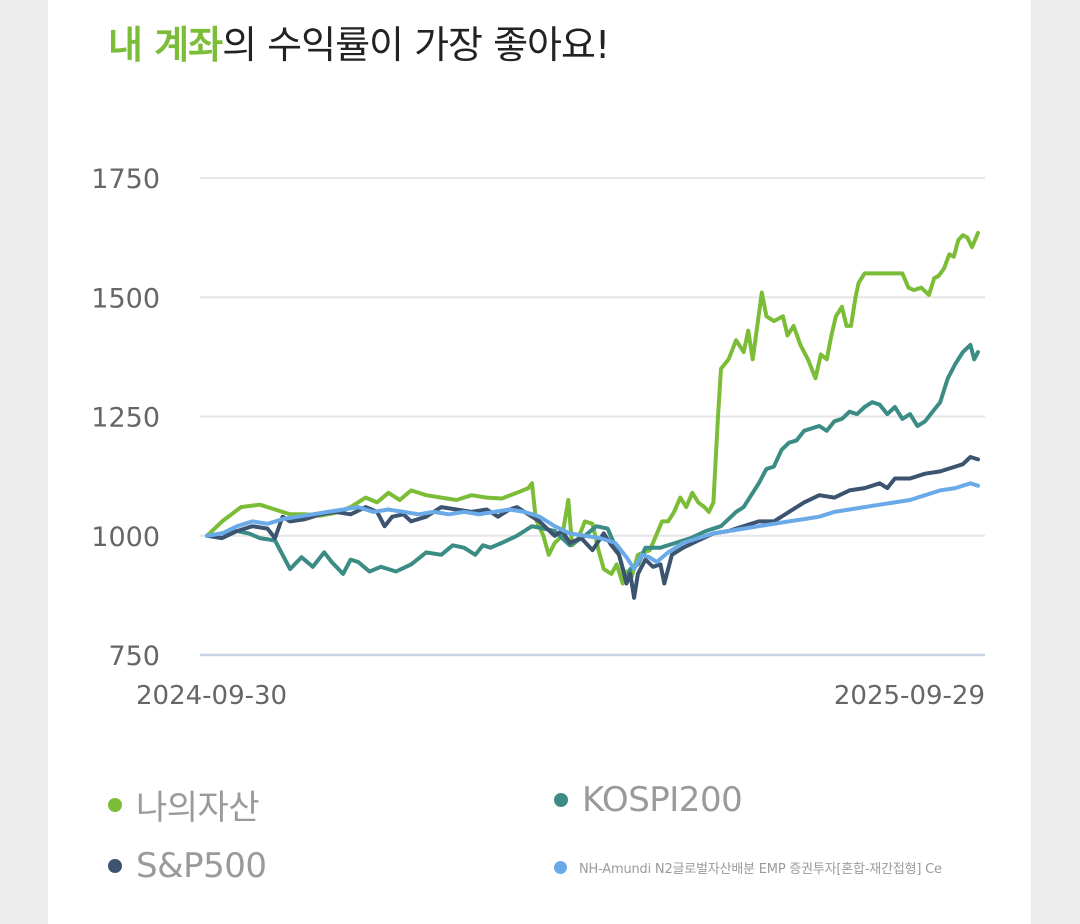 This screenshot has width=1080, height=924. What do you see at coordinates (125, 179) in the screenshot?
I see `y-tick-label: 1750` at bounding box center [125, 179].